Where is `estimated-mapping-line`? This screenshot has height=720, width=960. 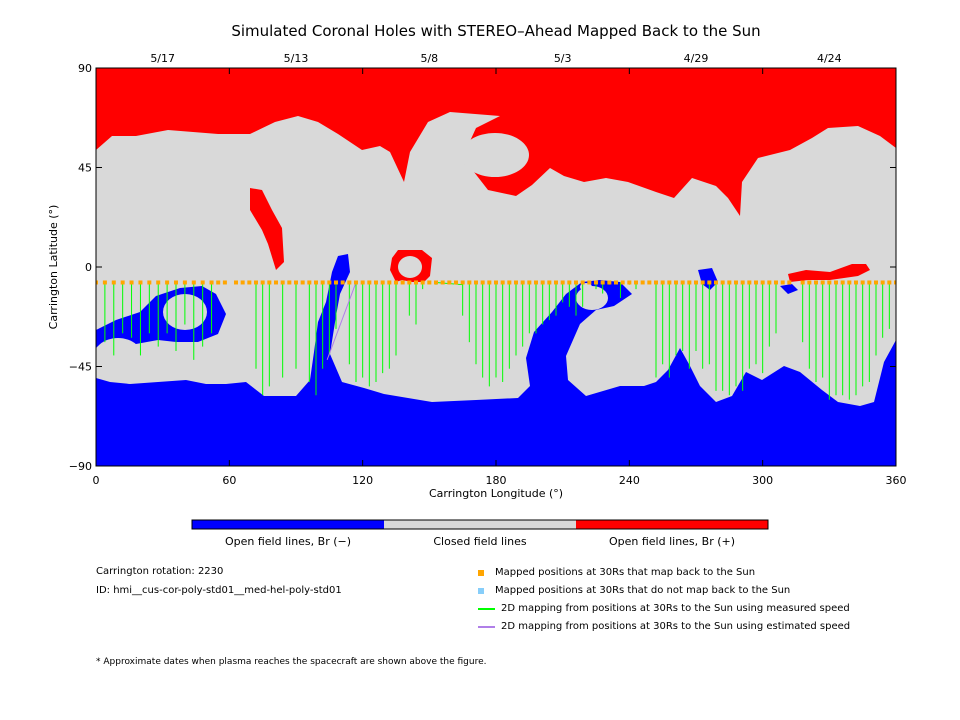
estimated-mapping-line is located at coordinates (341, 321).